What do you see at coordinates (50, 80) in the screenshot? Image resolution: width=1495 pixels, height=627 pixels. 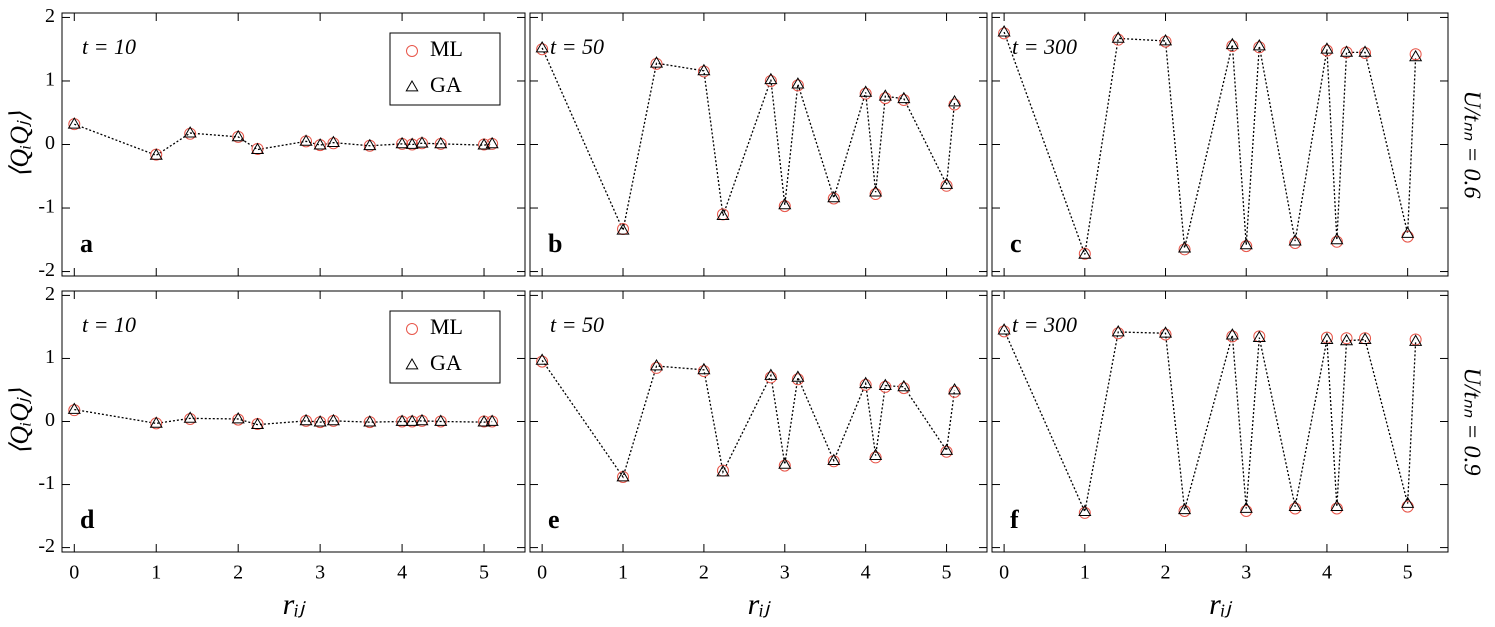 I see `y-tick-label: 1` at bounding box center [50, 80].